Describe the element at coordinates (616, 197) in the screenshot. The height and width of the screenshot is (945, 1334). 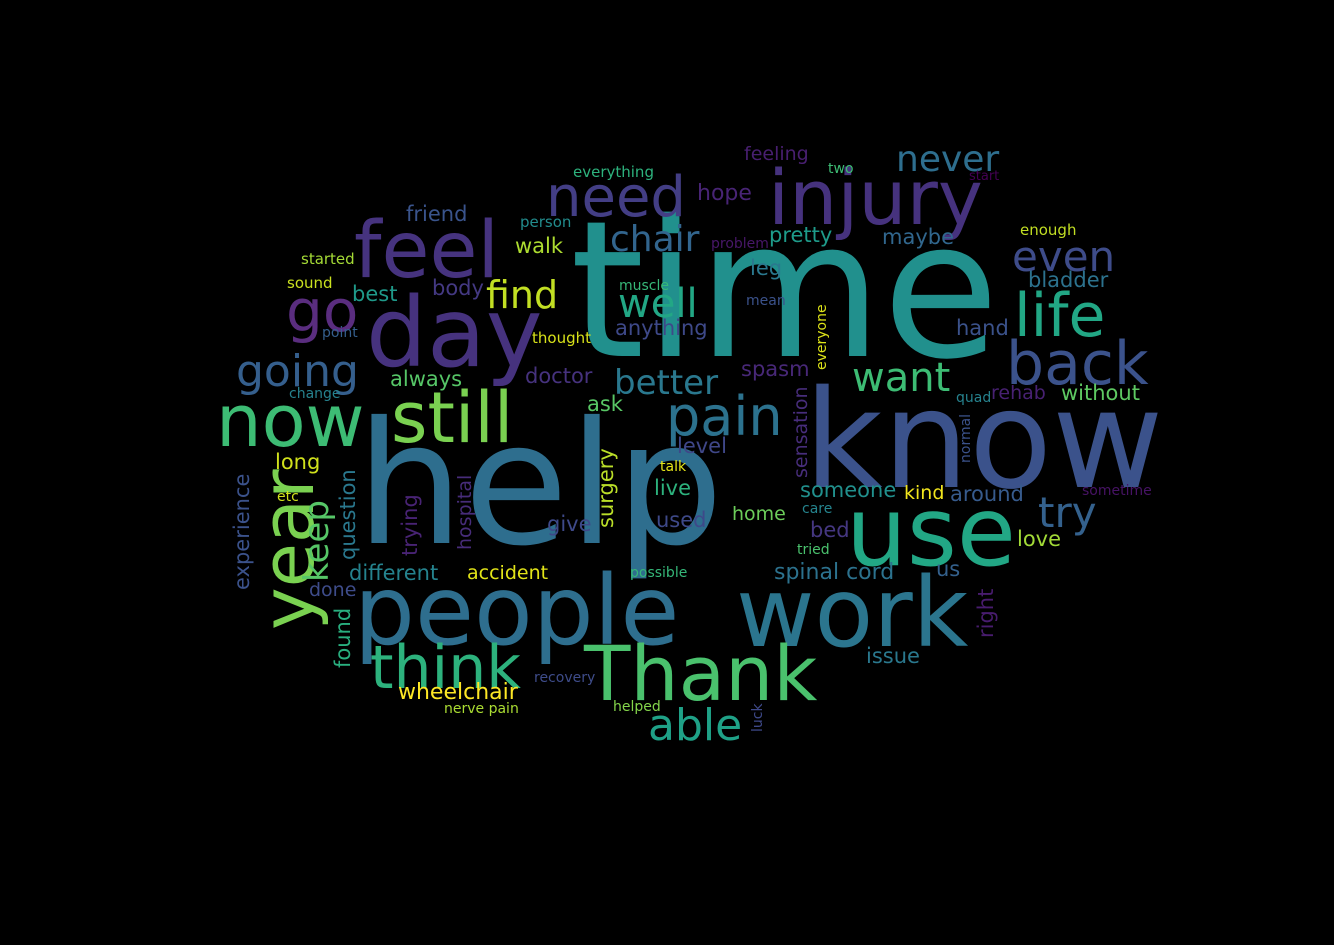
I see `word-need: need` at that location.